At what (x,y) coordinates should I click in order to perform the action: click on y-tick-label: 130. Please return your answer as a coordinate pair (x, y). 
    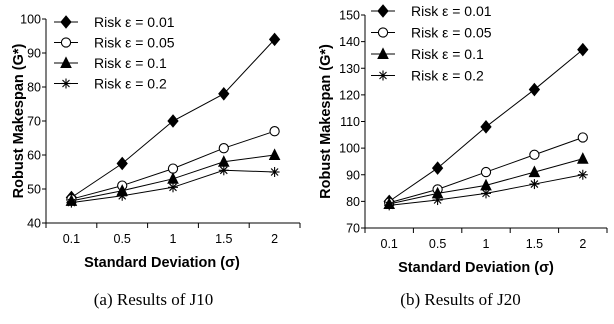
    Looking at the image, I should click on (349, 69).